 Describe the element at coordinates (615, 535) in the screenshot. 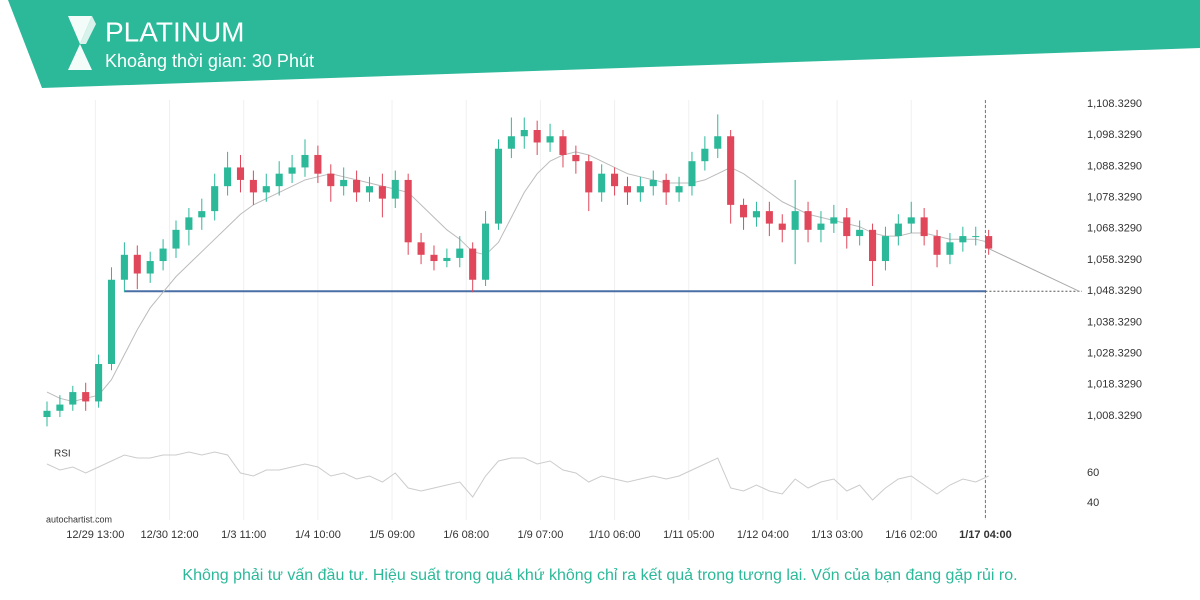

I see `x-tick-label: 1/10 06:00` at that location.